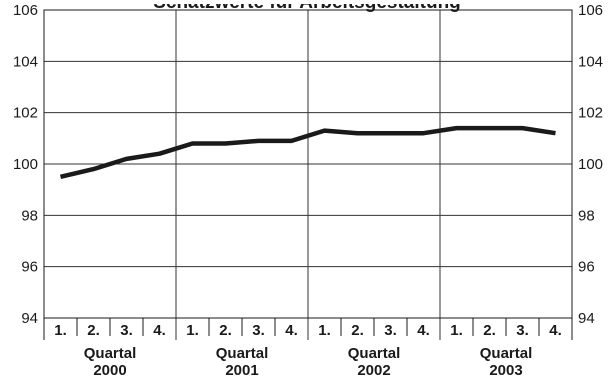  What do you see at coordinates (25, 10) in the screenshot?
I see `y-tick-label-left: 106` at bounding box center [25, 10].